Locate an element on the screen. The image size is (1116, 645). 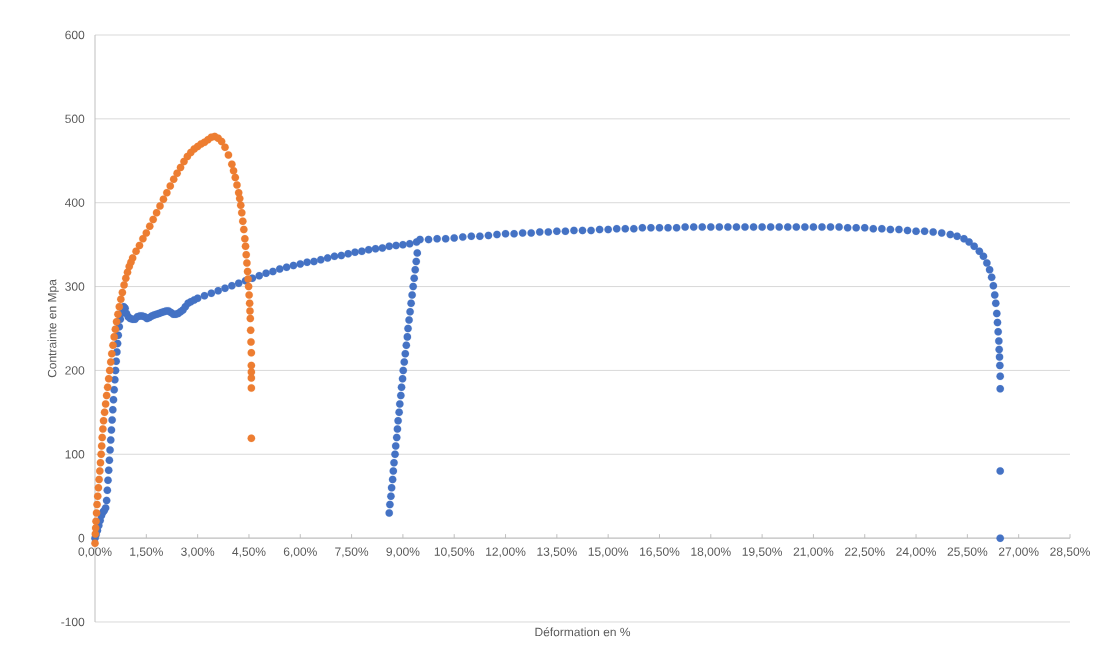
x-tick-label: 24,00% is located at coordinates (916, 552).